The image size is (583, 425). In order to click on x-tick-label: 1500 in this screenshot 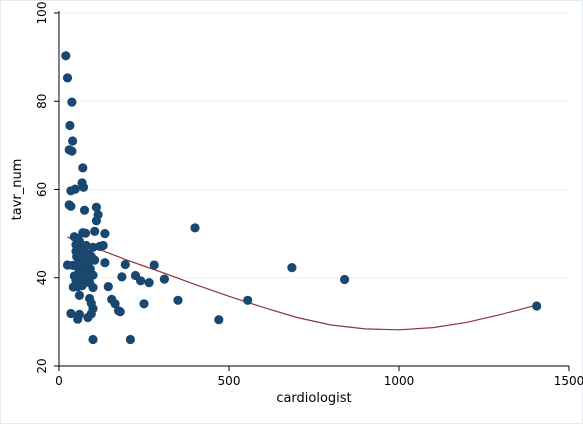, I will do `click(568, 381)`.